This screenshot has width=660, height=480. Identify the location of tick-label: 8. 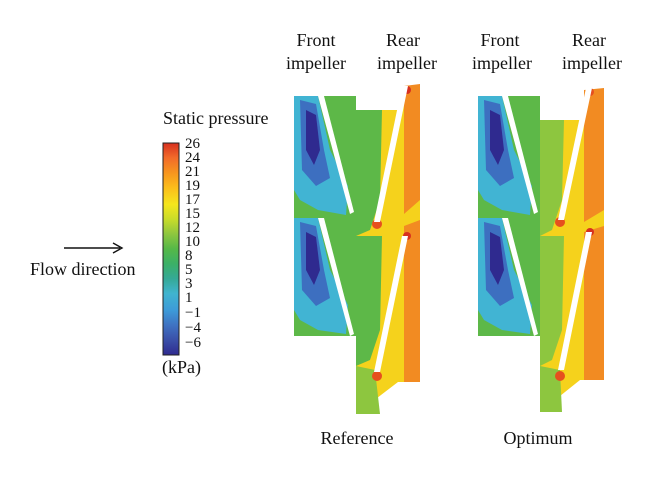
(189, 256).